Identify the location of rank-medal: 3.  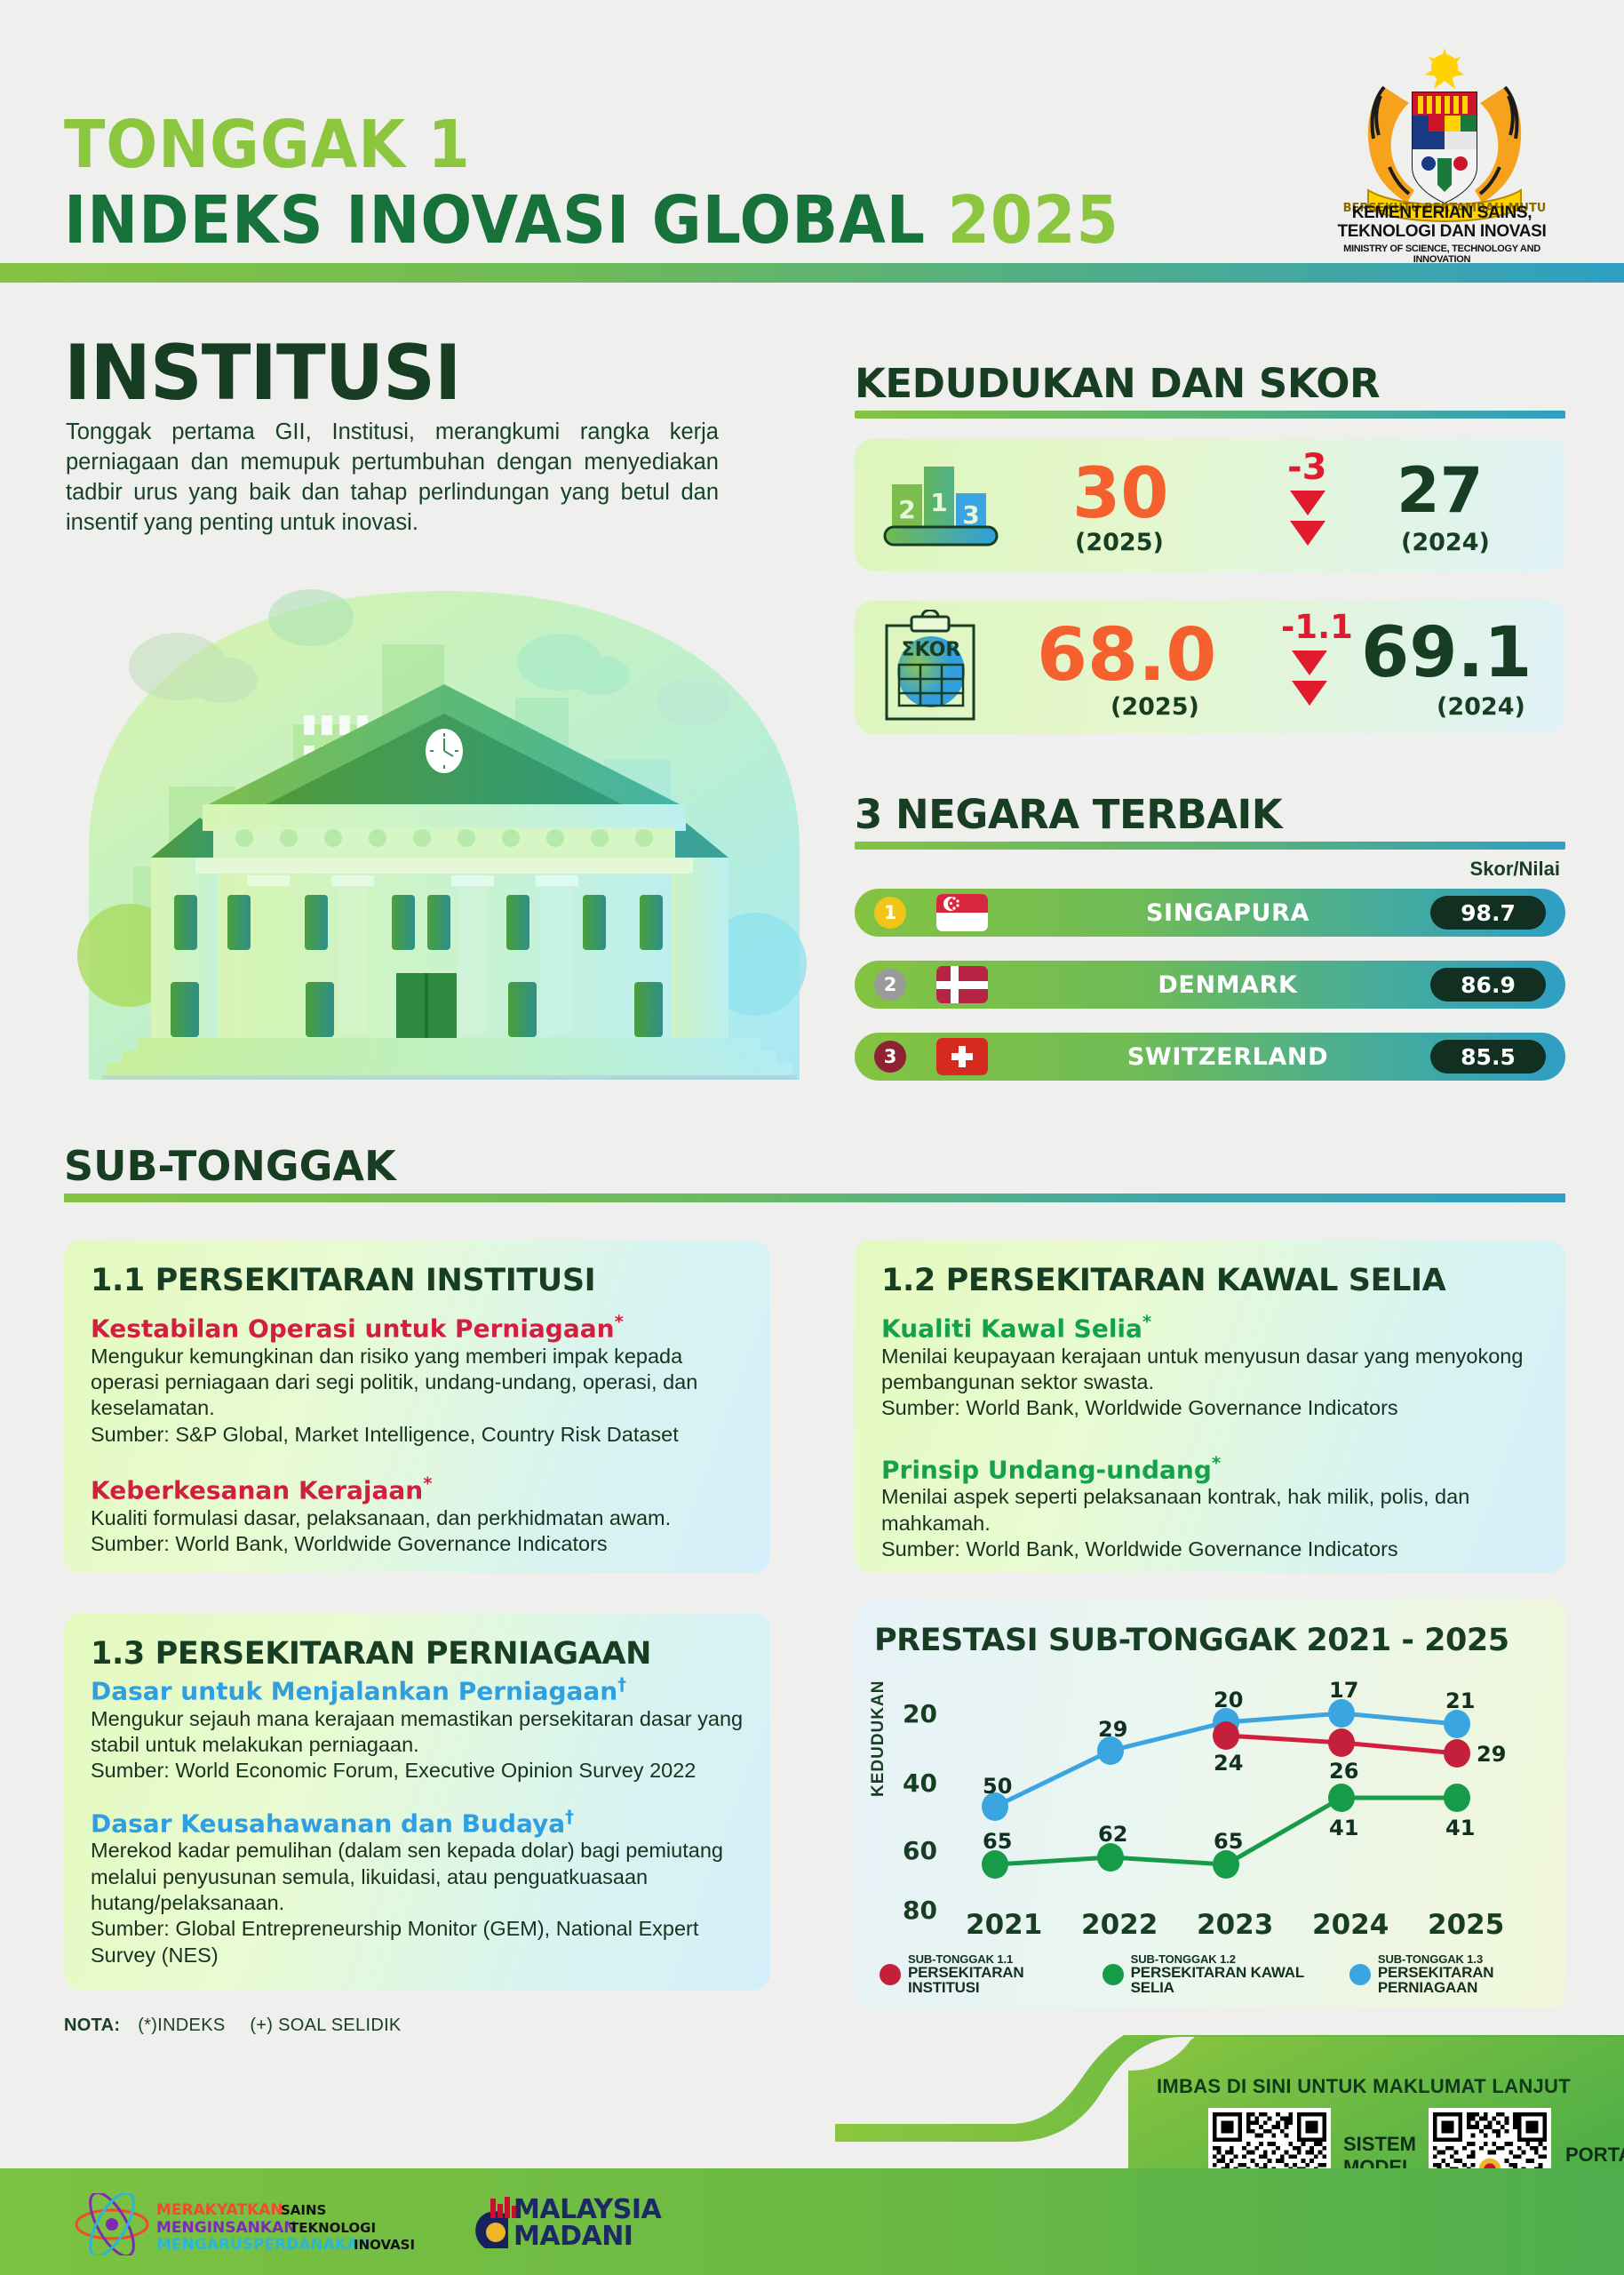
(890, 1057).